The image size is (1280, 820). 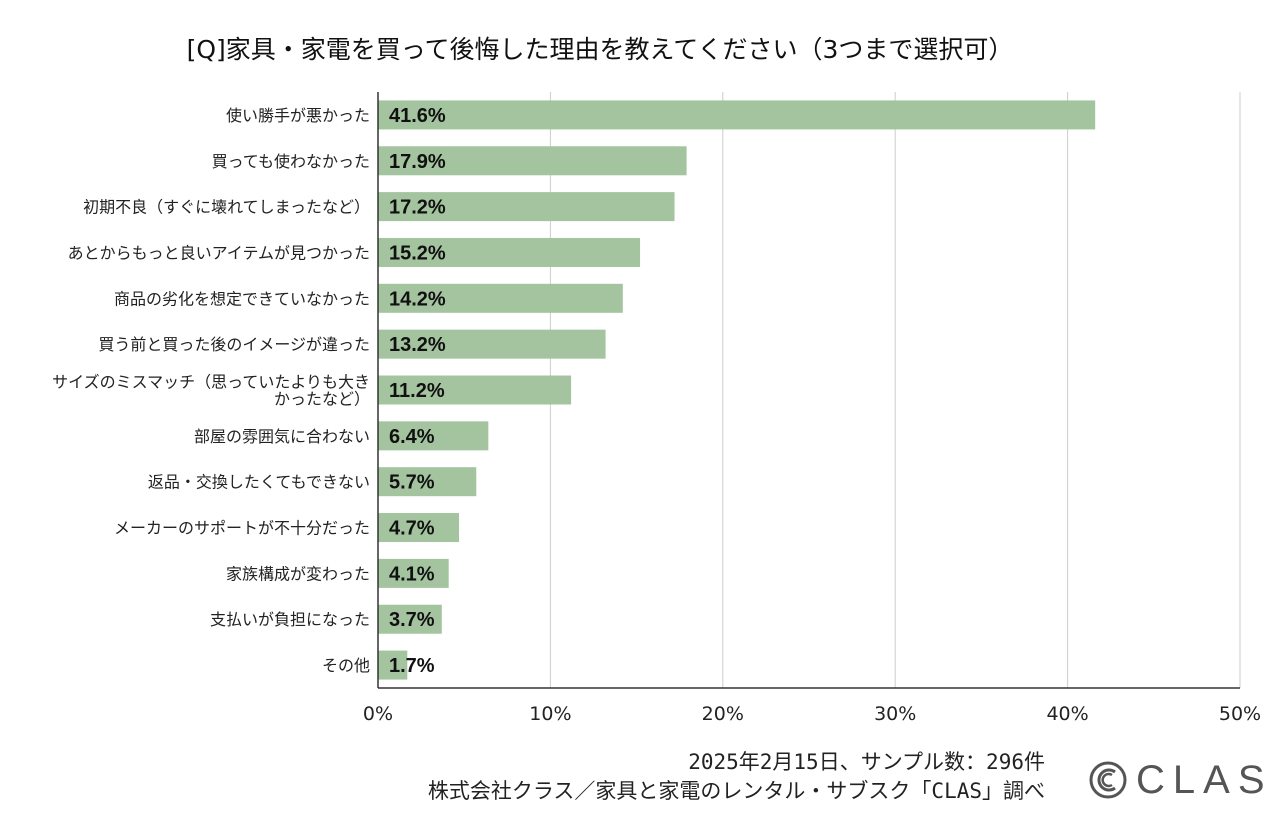 What do you see at coordinates (211, 382) in the screenshot?
I see `category-label: サイズのミスマッチ（思っていたよりも大き` at bounding box center [211, 382].